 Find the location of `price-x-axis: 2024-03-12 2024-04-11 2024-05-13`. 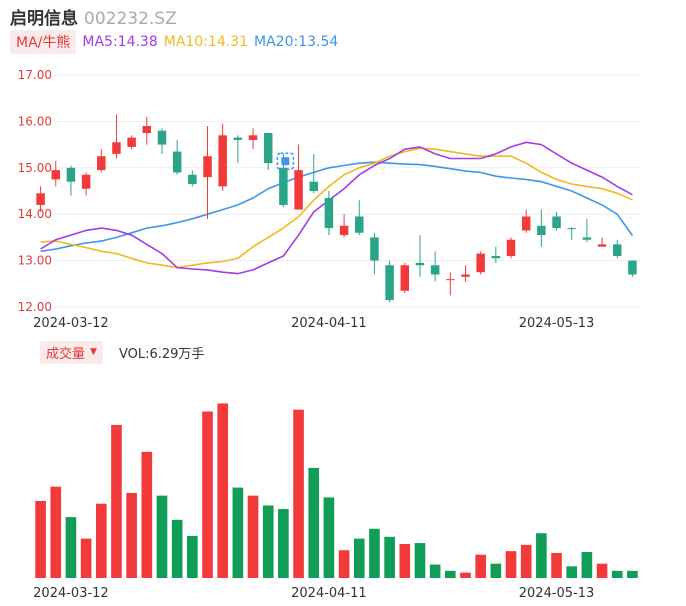

price-x-axis: 2024-03-12 2024-04-11 2024-05-13 is located at coordinates (313, 323).